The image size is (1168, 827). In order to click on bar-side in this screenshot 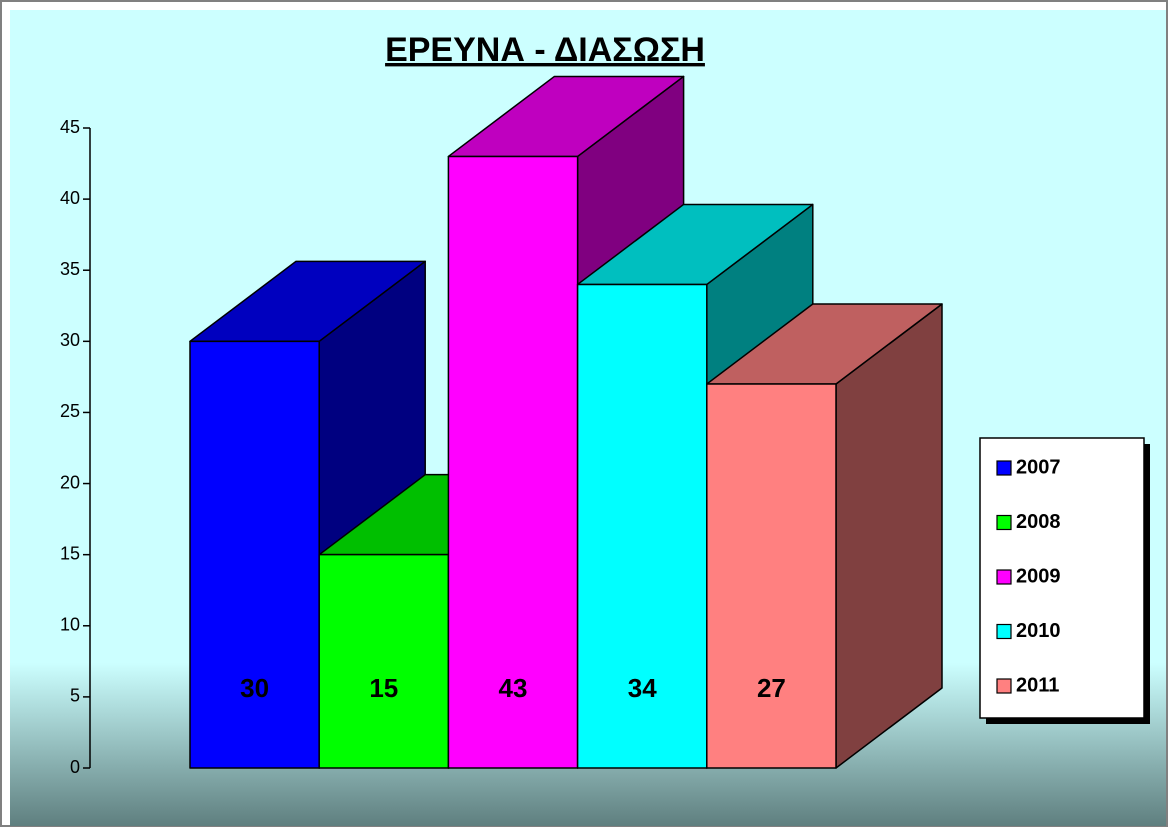, I will do `click(889, 536)`.